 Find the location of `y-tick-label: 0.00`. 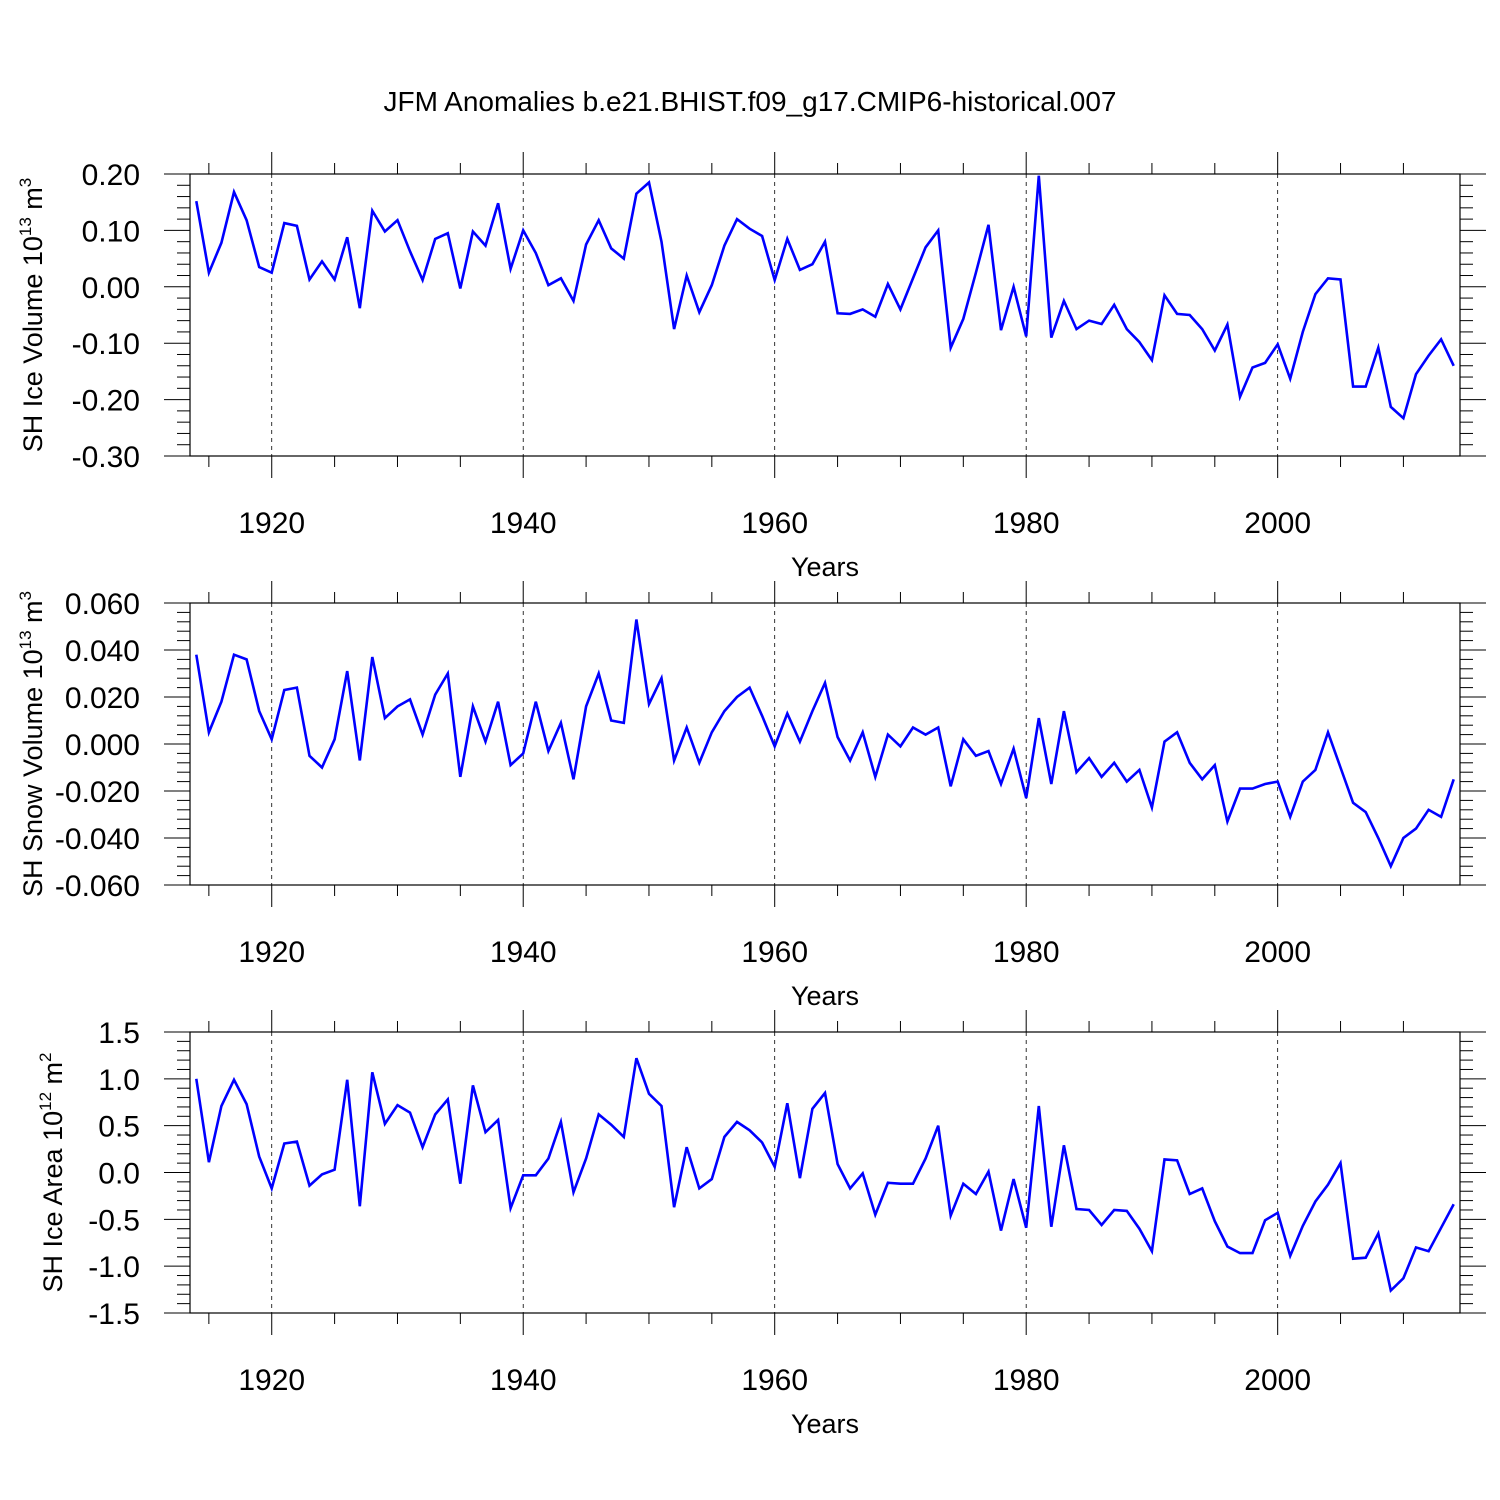

y-tick-label: 0.00 is located at coordinates (111, 288).